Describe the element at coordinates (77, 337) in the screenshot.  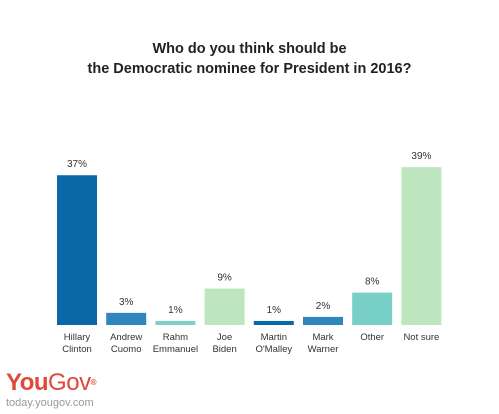
I see `category-label-0-0: Hillary` at that location.